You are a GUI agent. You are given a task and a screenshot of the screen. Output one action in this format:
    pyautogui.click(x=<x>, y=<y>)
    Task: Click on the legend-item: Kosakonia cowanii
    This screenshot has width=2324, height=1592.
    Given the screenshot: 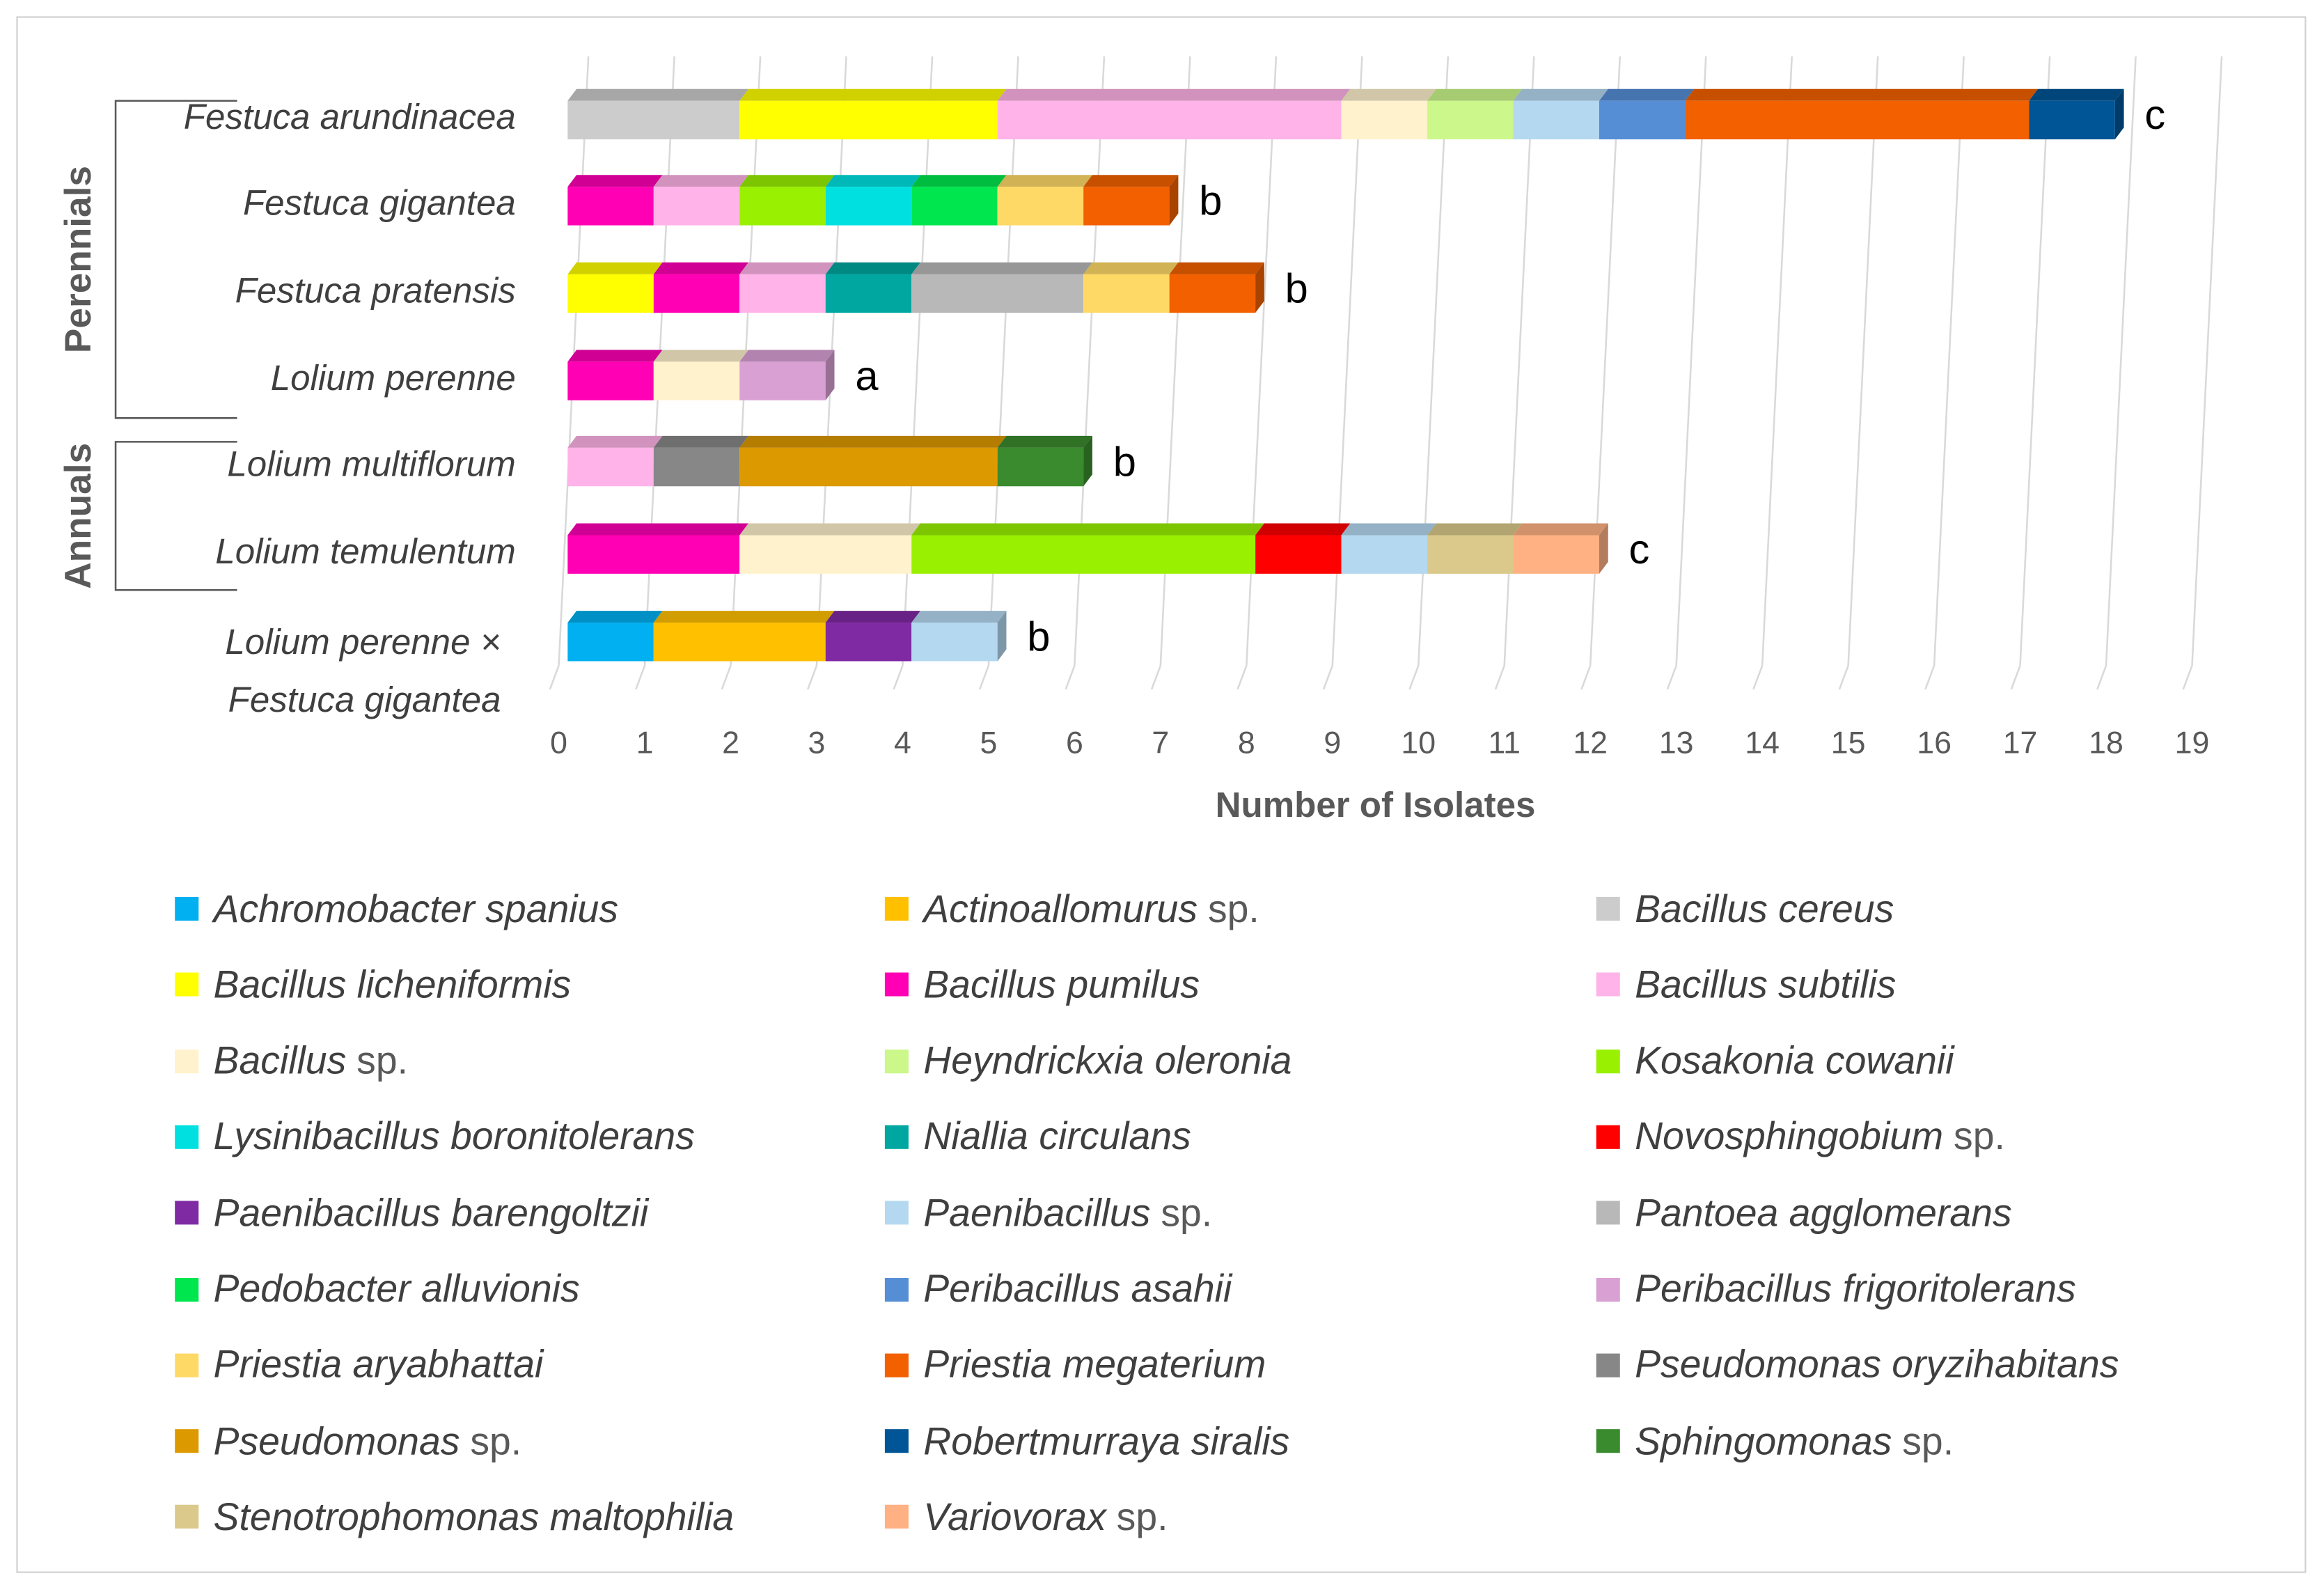 What is the action you would take?
    pyautogui.click(x=1775, y=1061)
    